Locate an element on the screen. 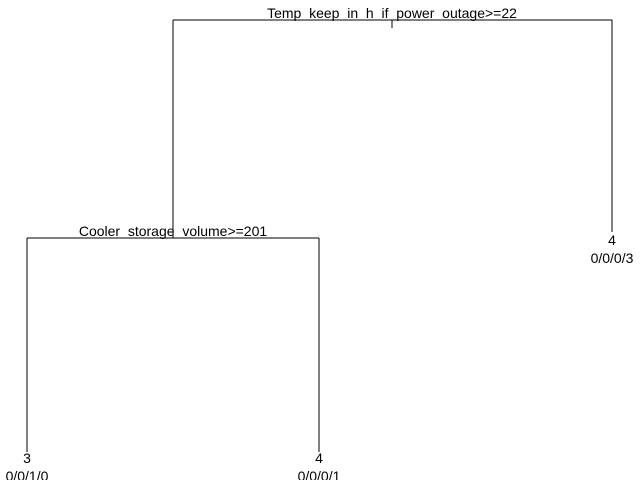 Image resolution: width=640 pixels, height=480 pixels. child-split-label: Cooler storage volume>=201 is located at coordinates (173, 231).